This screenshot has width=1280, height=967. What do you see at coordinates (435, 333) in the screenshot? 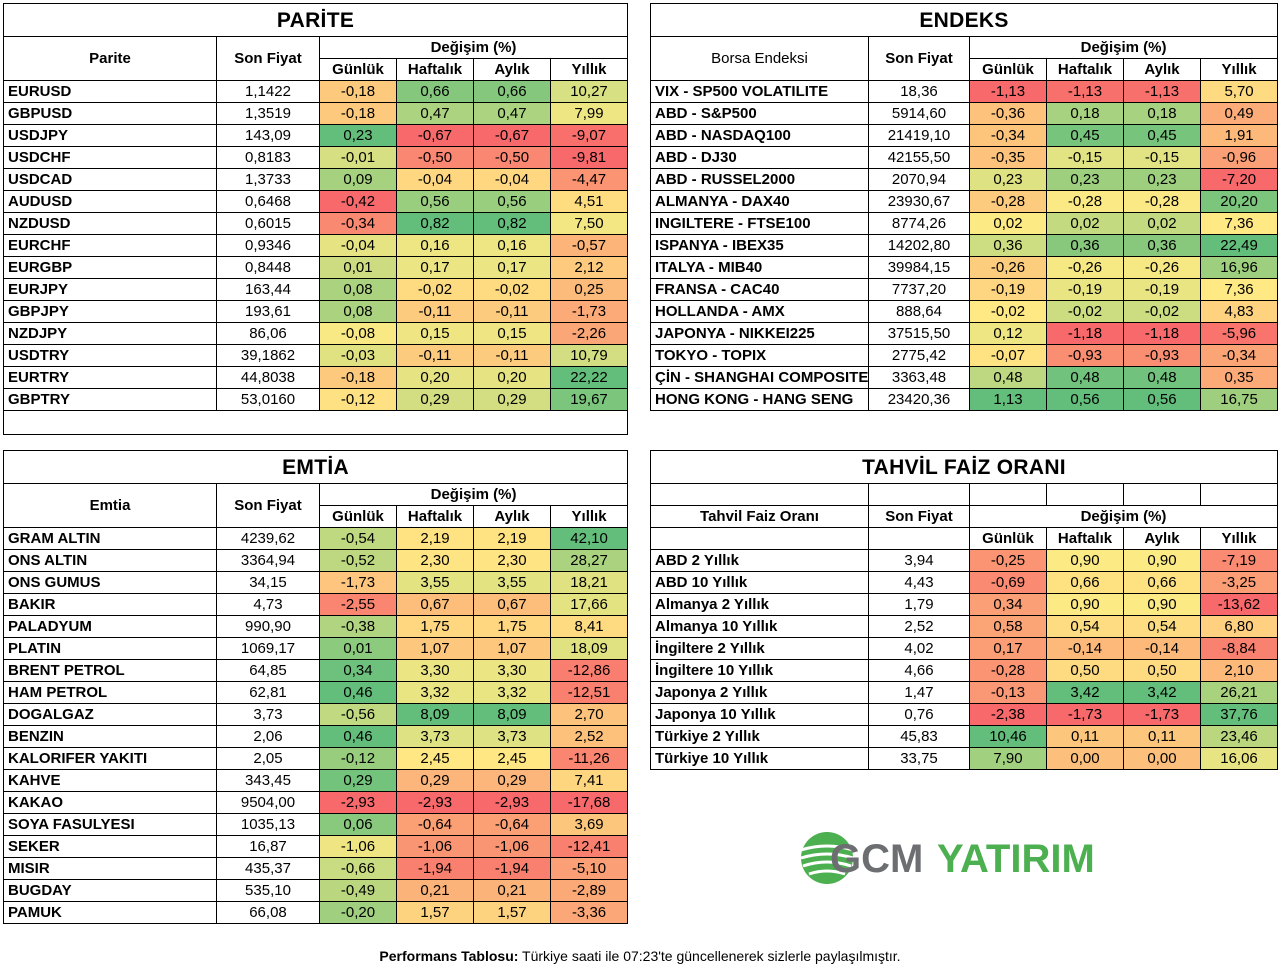
I see `parite-row-weekly-change: 0,15` at bounding box center [435, 333].